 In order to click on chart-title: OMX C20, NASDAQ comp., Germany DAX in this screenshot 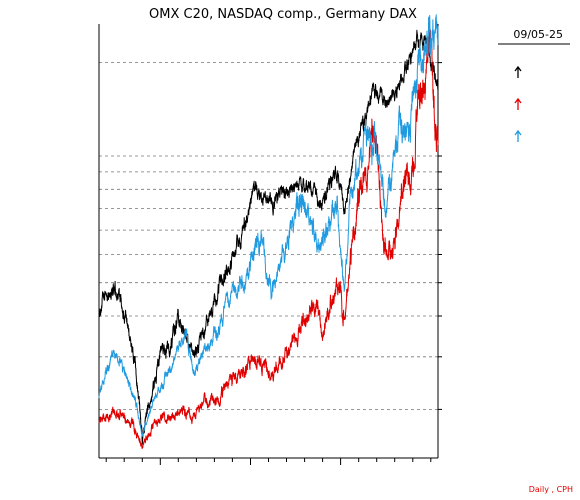, I will do `click(283, 14)`.